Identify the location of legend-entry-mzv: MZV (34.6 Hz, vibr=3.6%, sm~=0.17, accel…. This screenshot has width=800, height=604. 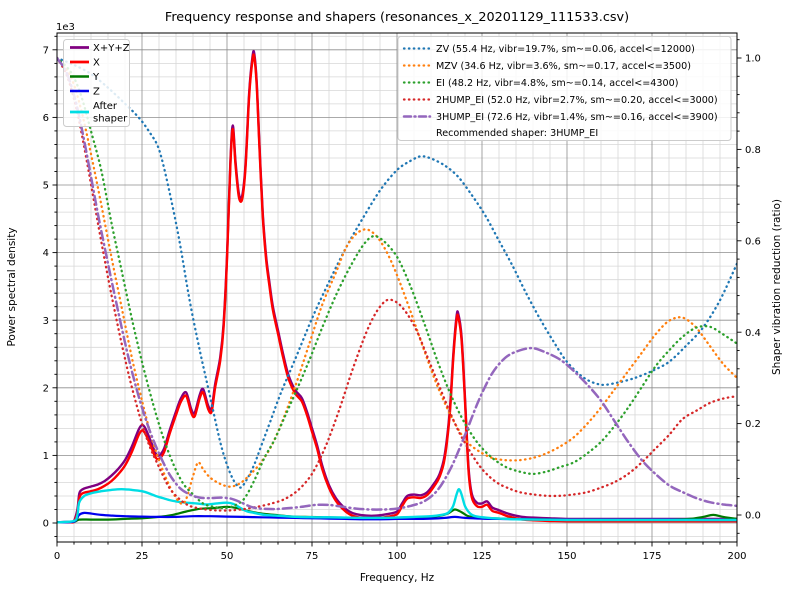
(546, 66).